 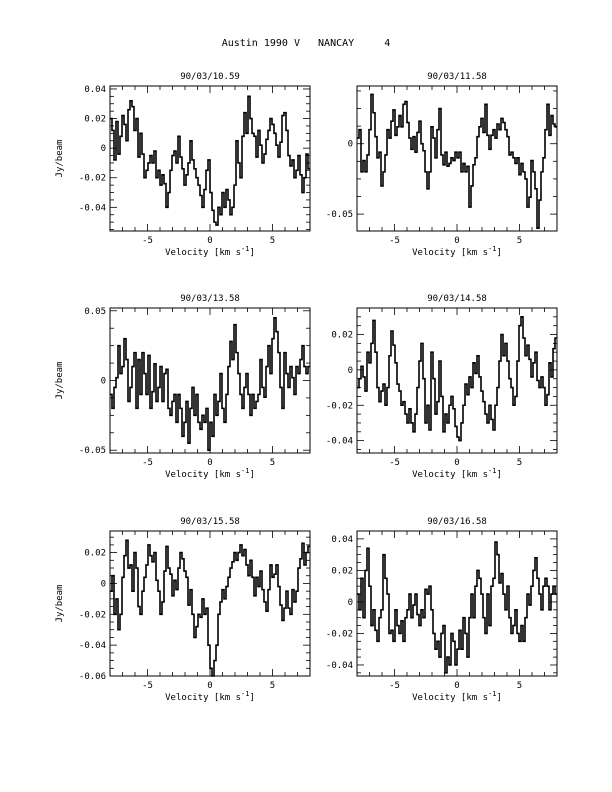 What do you see at coordinates (92, 677) in the screenshot?
I see `y-tick-label: -0.06` at bounding box center [92, 677].